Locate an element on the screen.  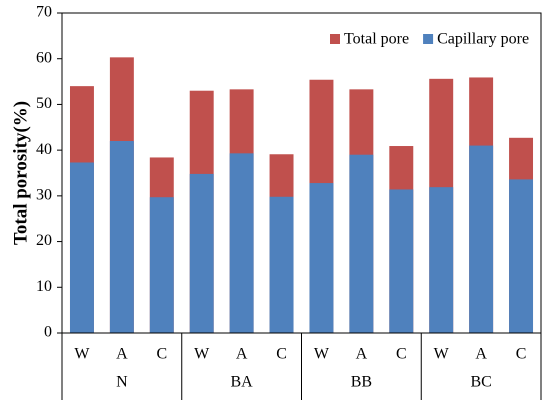
y-tick-label: 30 is located at coordinates (44, 195).